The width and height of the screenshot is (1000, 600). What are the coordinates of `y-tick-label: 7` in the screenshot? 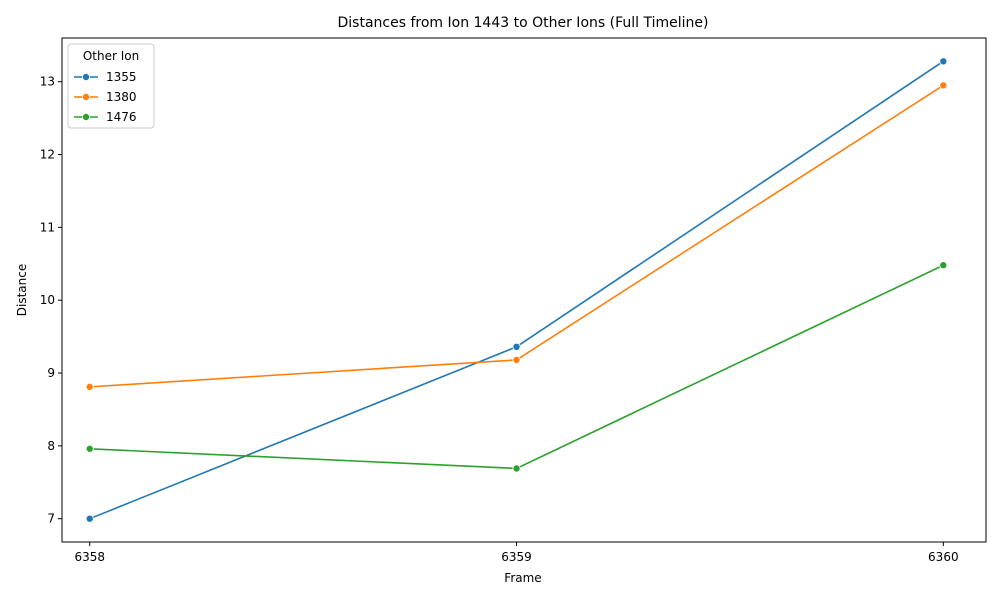 It's located at (51, 519).